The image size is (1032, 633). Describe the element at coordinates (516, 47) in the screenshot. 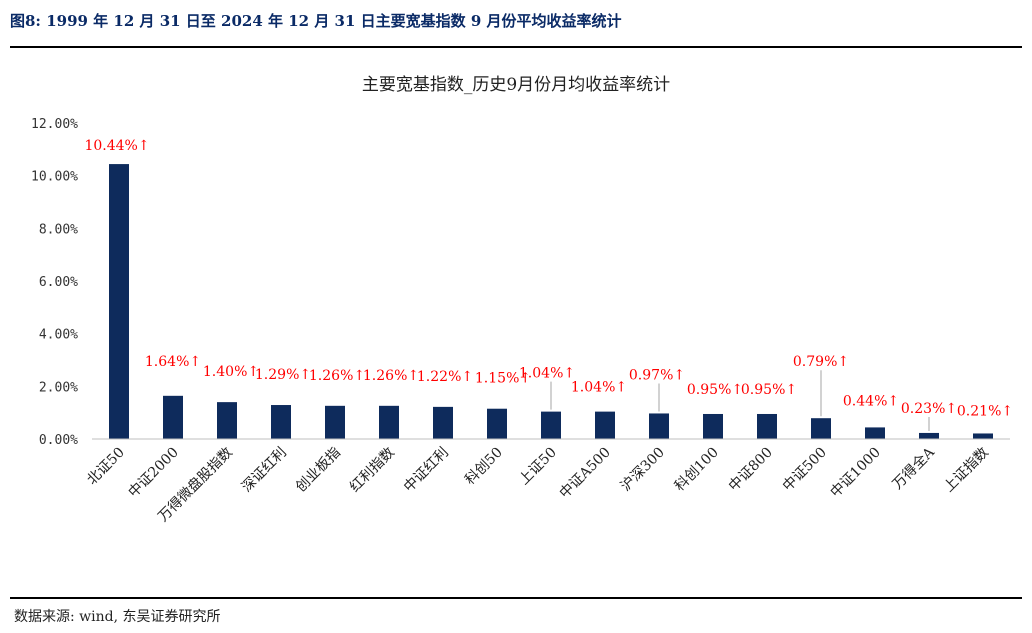

I see `top-rule` at that location.